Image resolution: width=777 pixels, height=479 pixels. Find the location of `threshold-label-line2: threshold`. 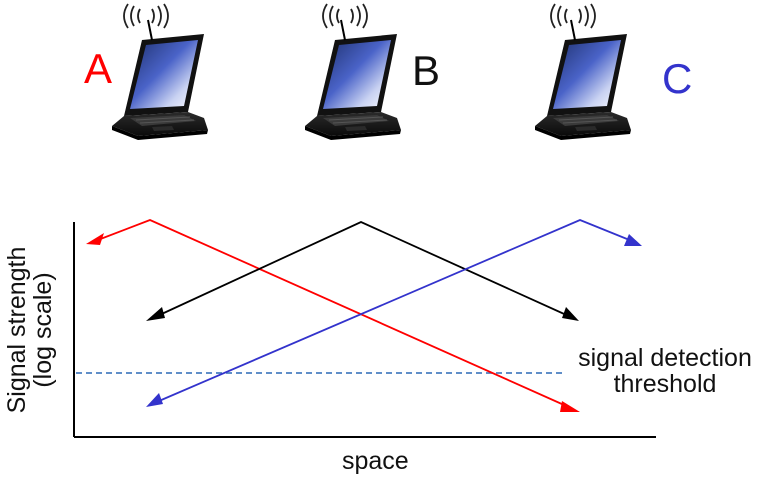

threshold-label-line2: threshold is located at coordinates (665, 384).